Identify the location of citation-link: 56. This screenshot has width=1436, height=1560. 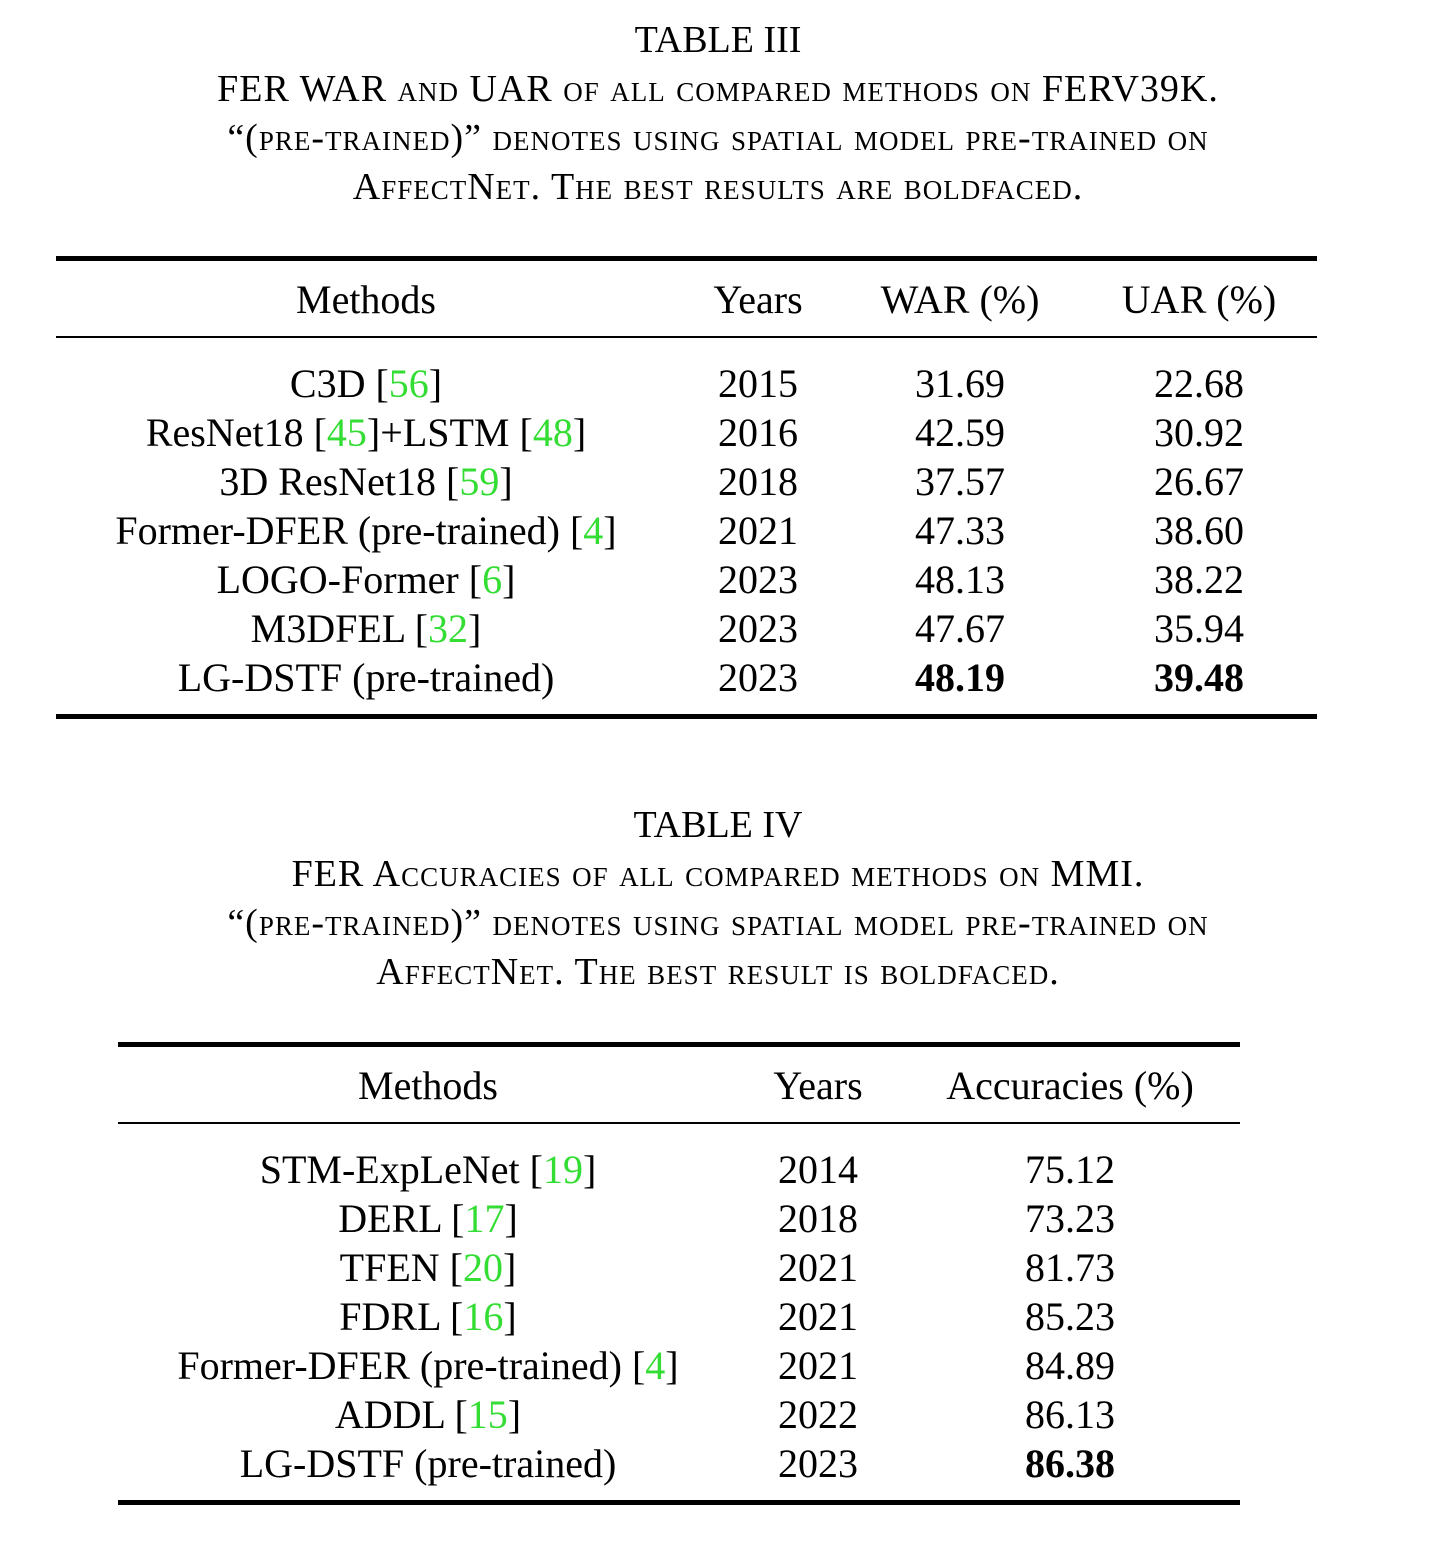
(408, 383).